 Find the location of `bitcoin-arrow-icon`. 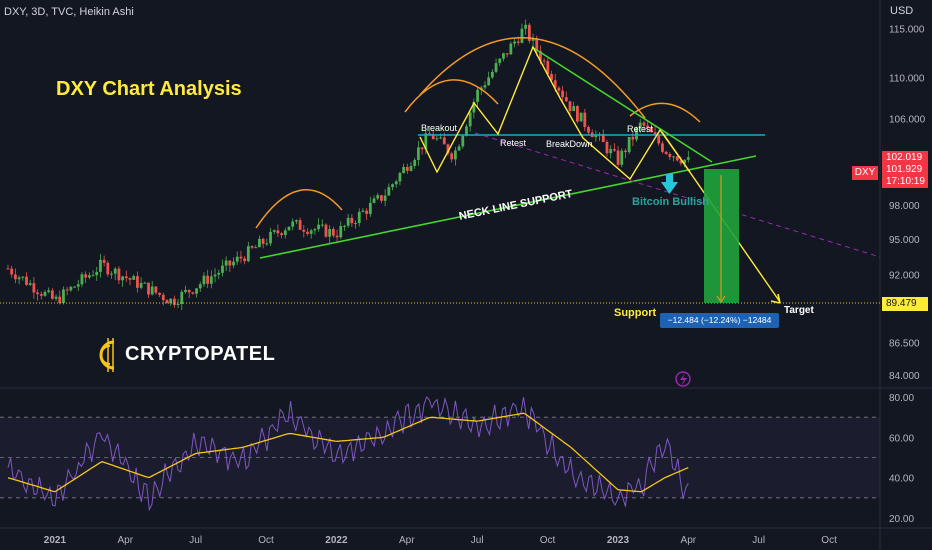

bitcoin-arrow-icon is located at coordinates (669, 184).